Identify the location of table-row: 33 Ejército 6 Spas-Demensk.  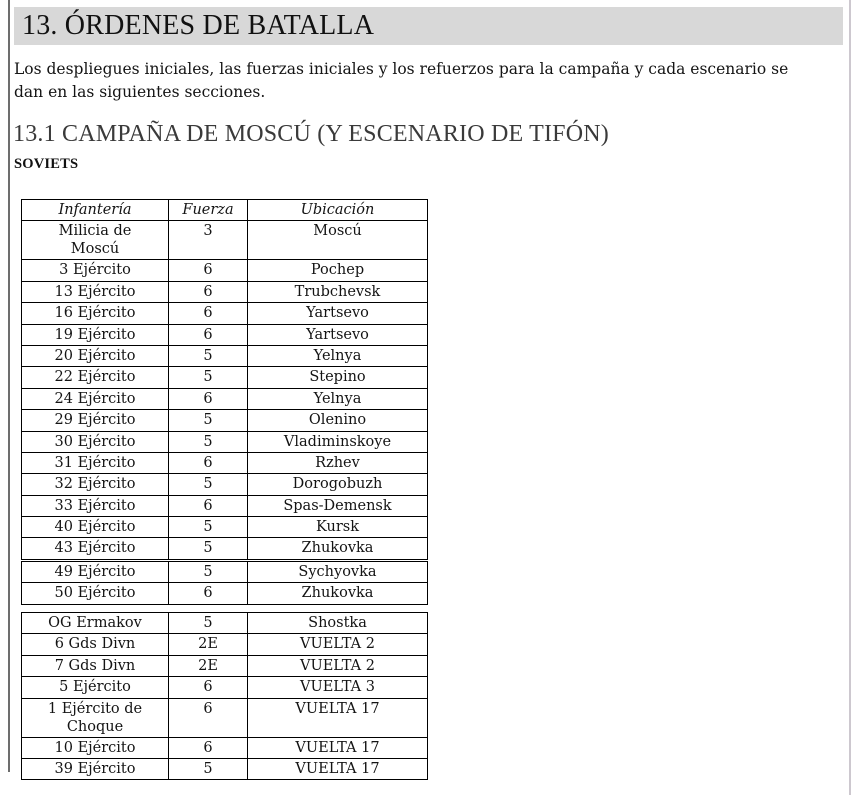
(224, 506).